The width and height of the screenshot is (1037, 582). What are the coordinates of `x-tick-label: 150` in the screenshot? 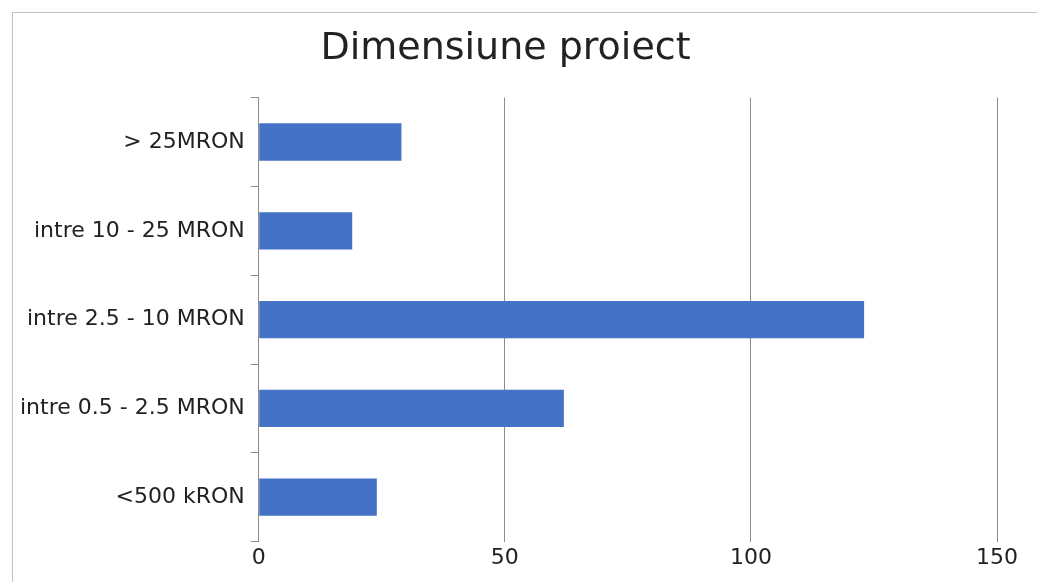 It's located at (997, 556).